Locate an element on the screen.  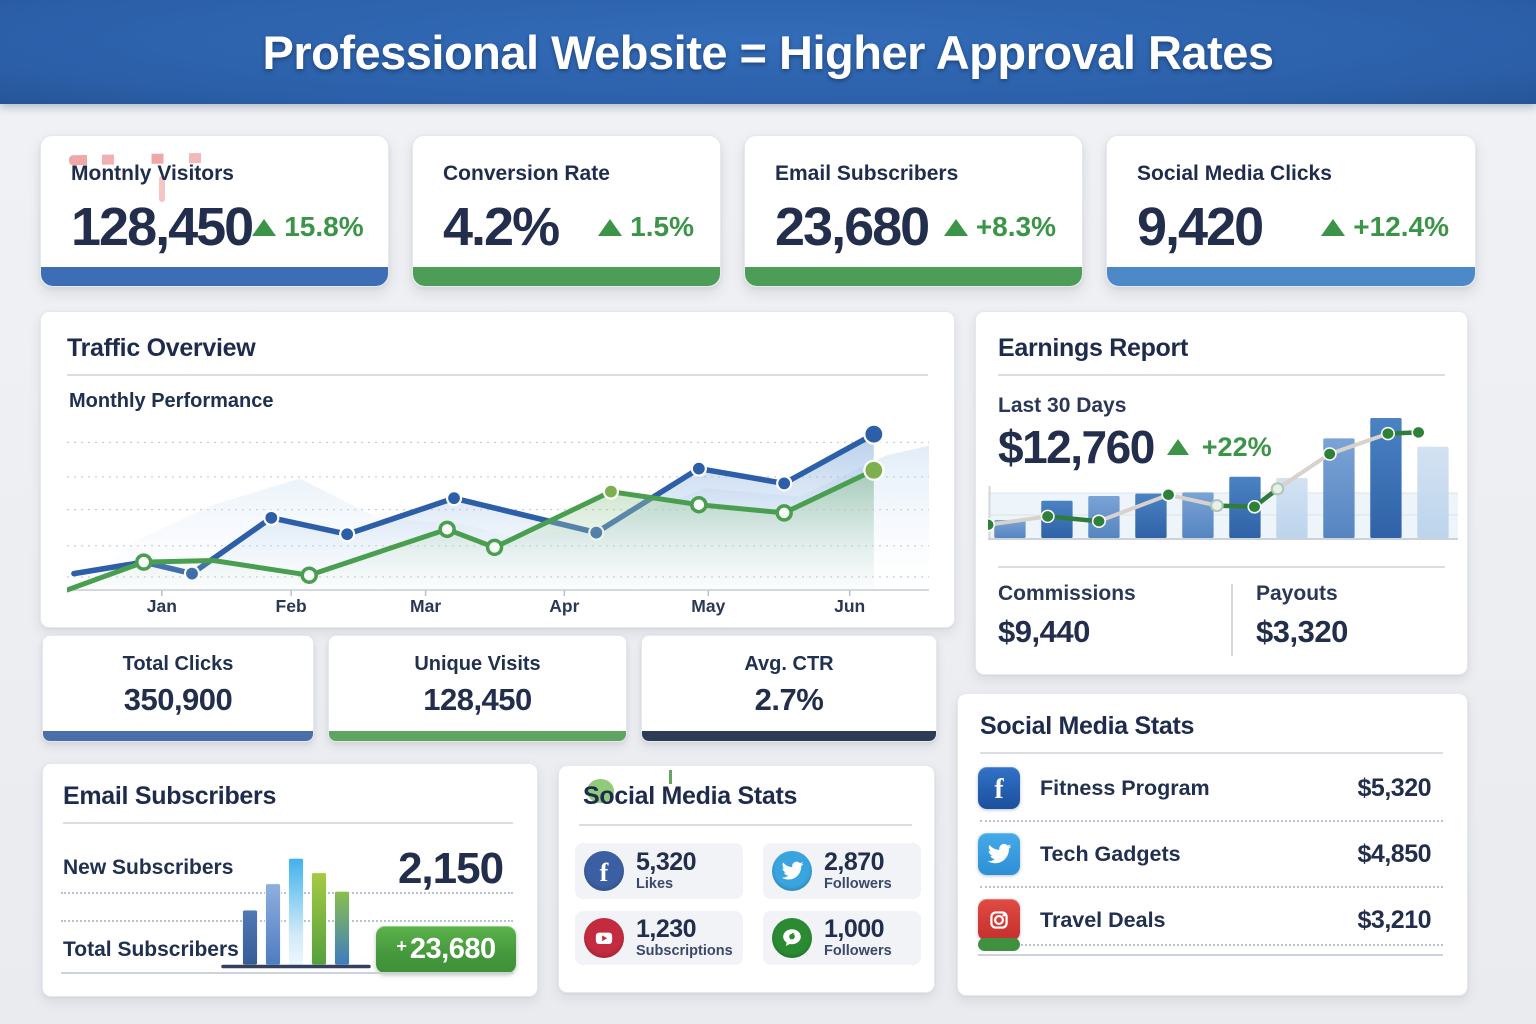
row-divider is located at coordinates (1211, 945).